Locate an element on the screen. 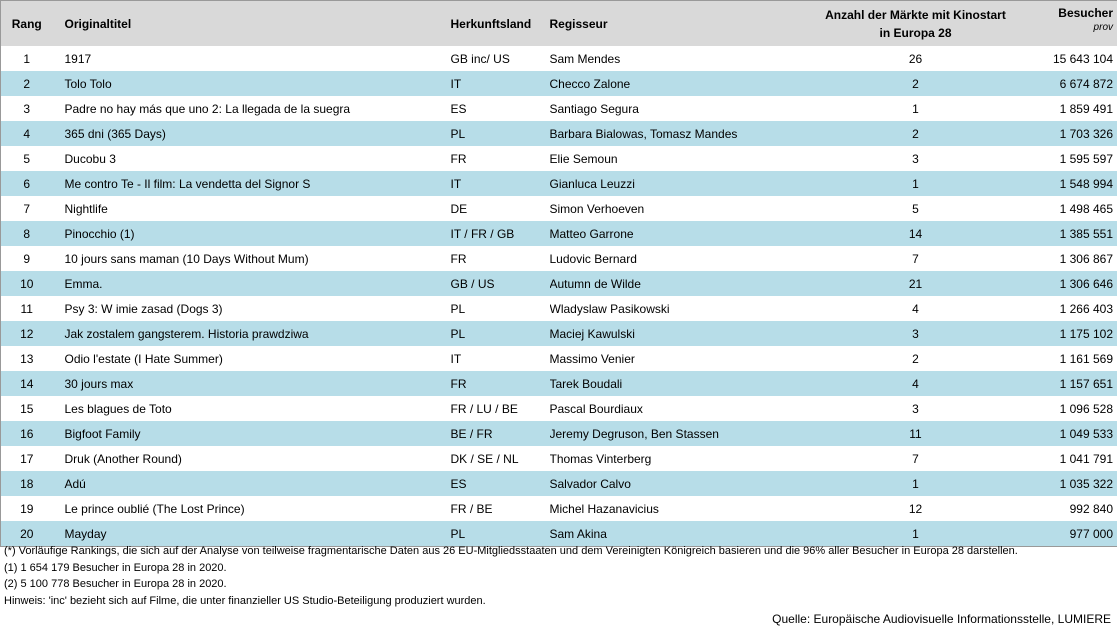  table-cell: 6 is located at coordinates (26, 183).